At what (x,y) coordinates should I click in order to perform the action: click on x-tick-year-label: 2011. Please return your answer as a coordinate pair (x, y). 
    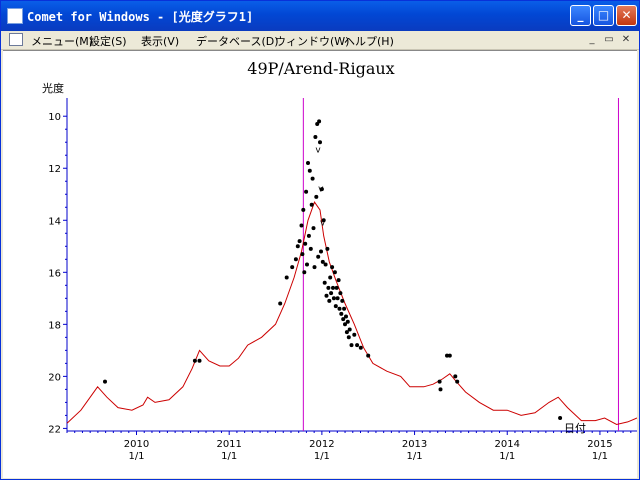
    Looking at the image, I should click on (228, 444).